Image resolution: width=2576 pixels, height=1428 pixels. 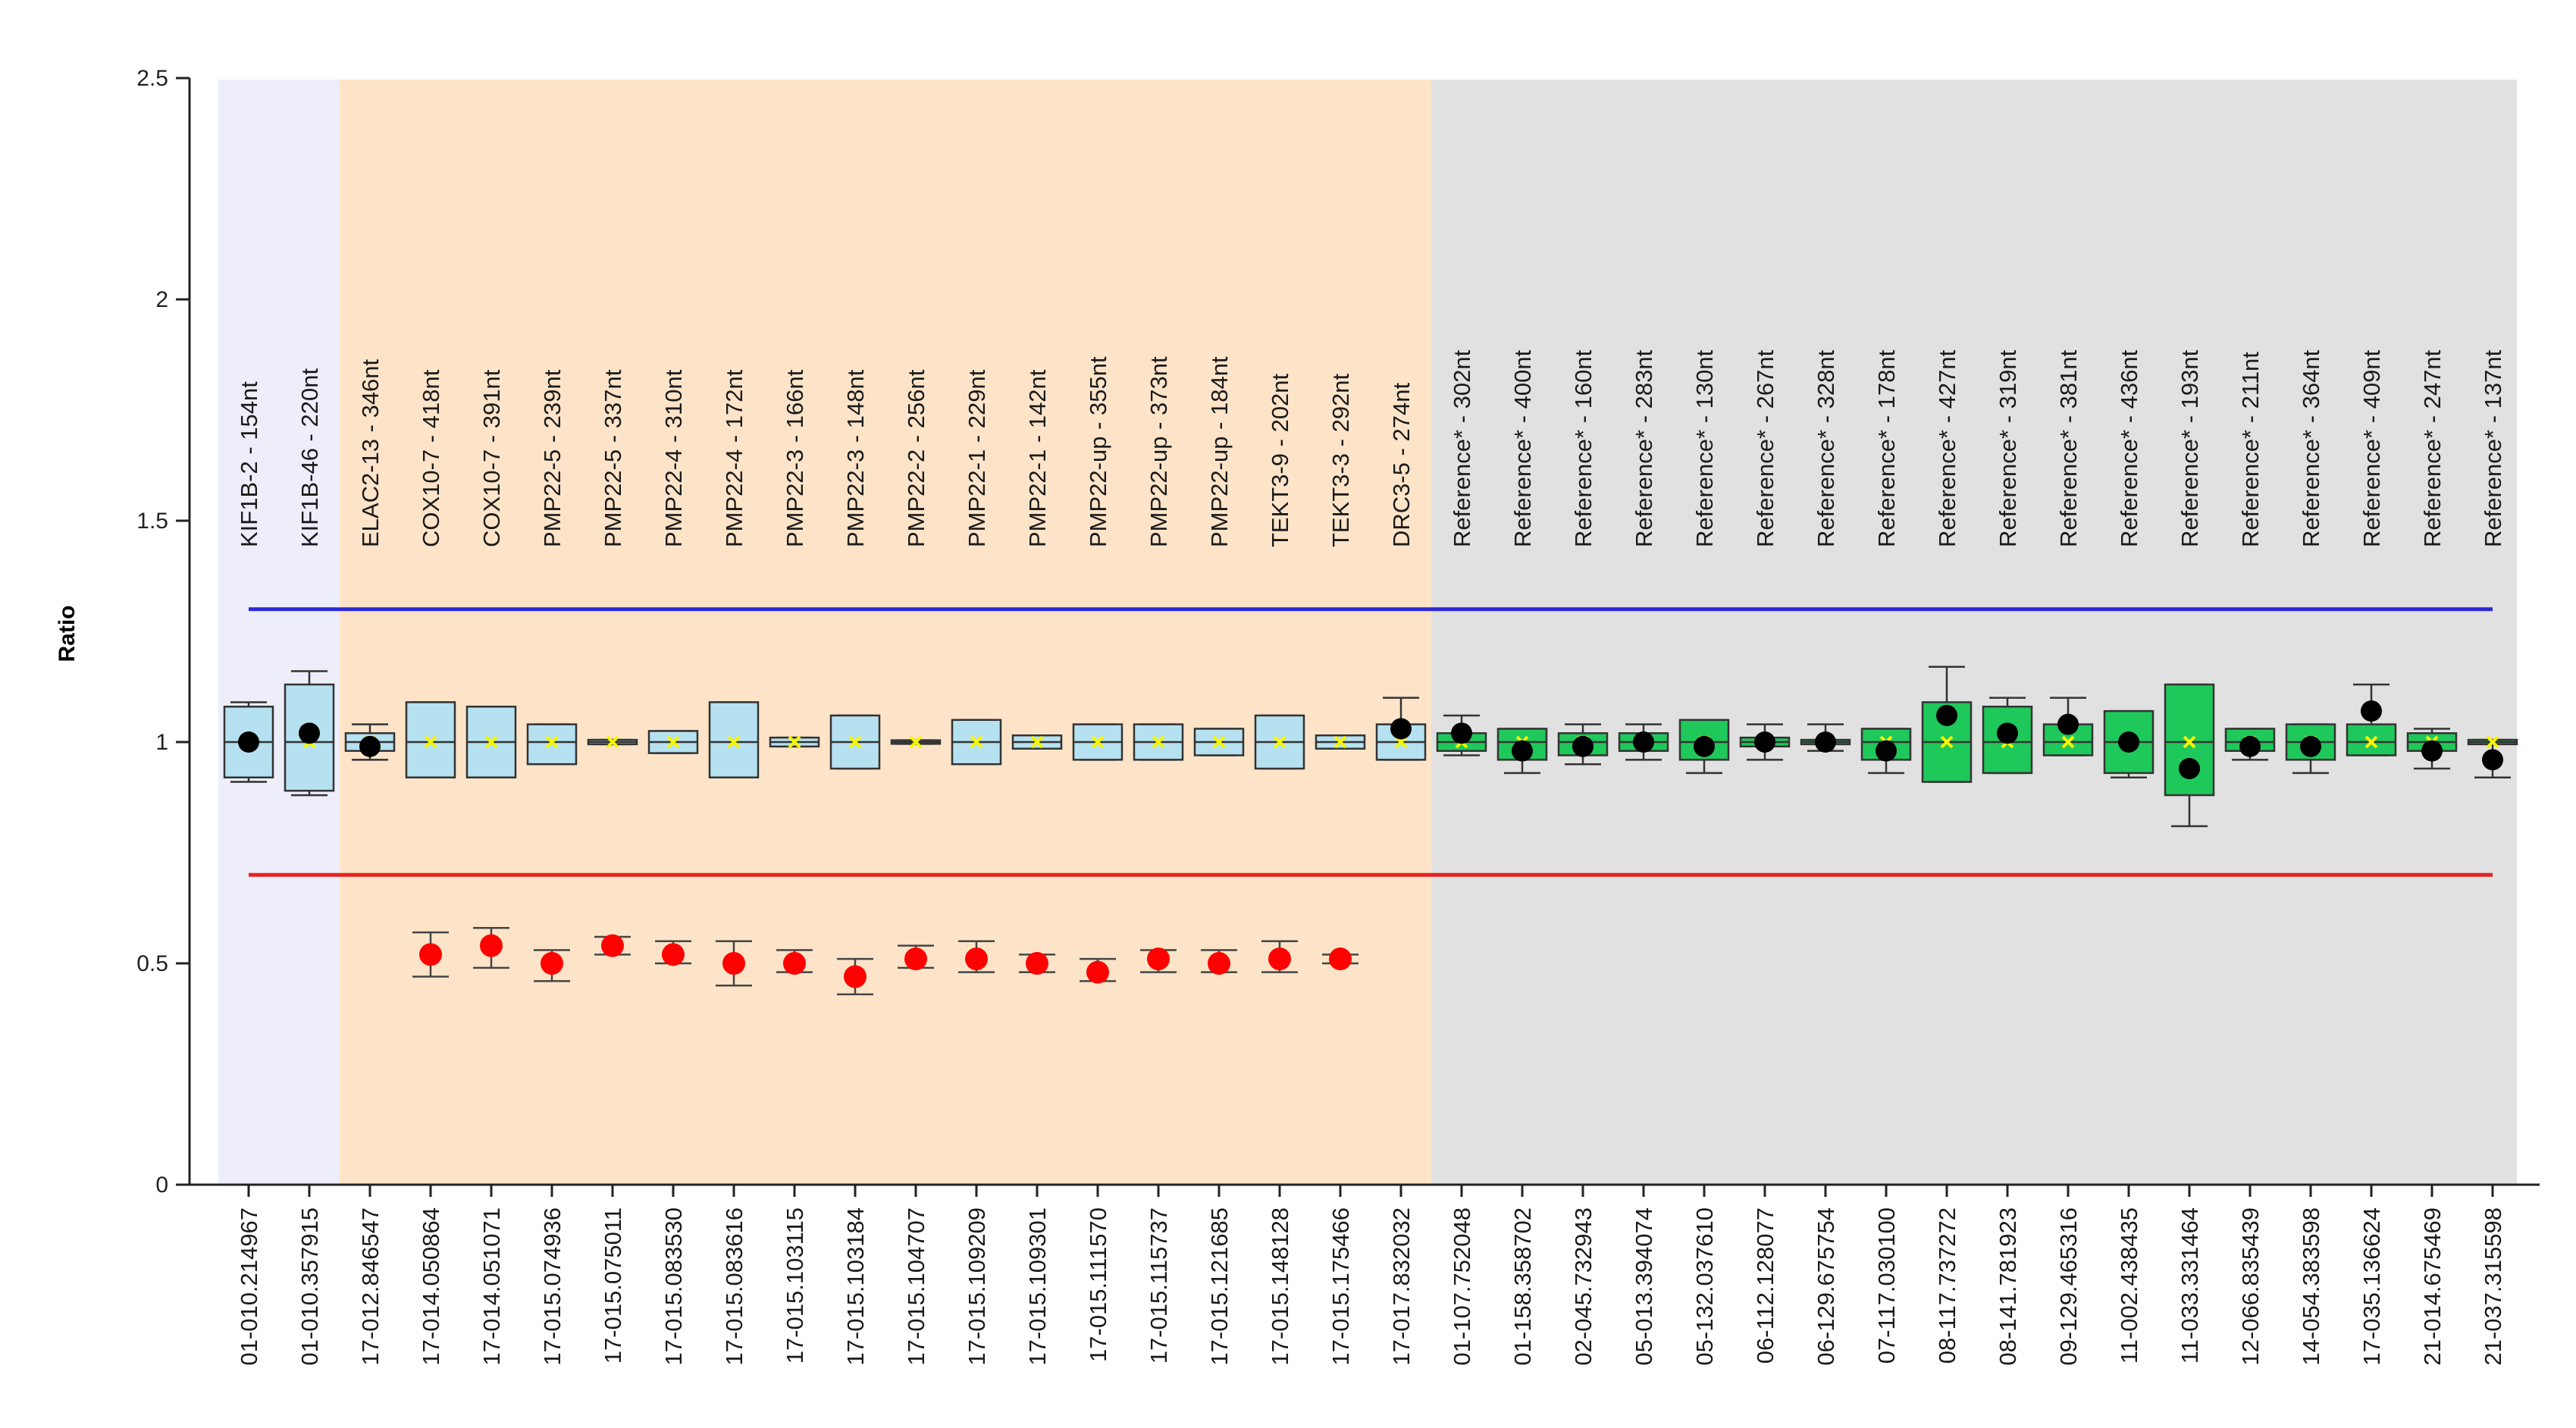 I want to click on x-category-label: 06-129.675754, so click(x=1826, y=1286).